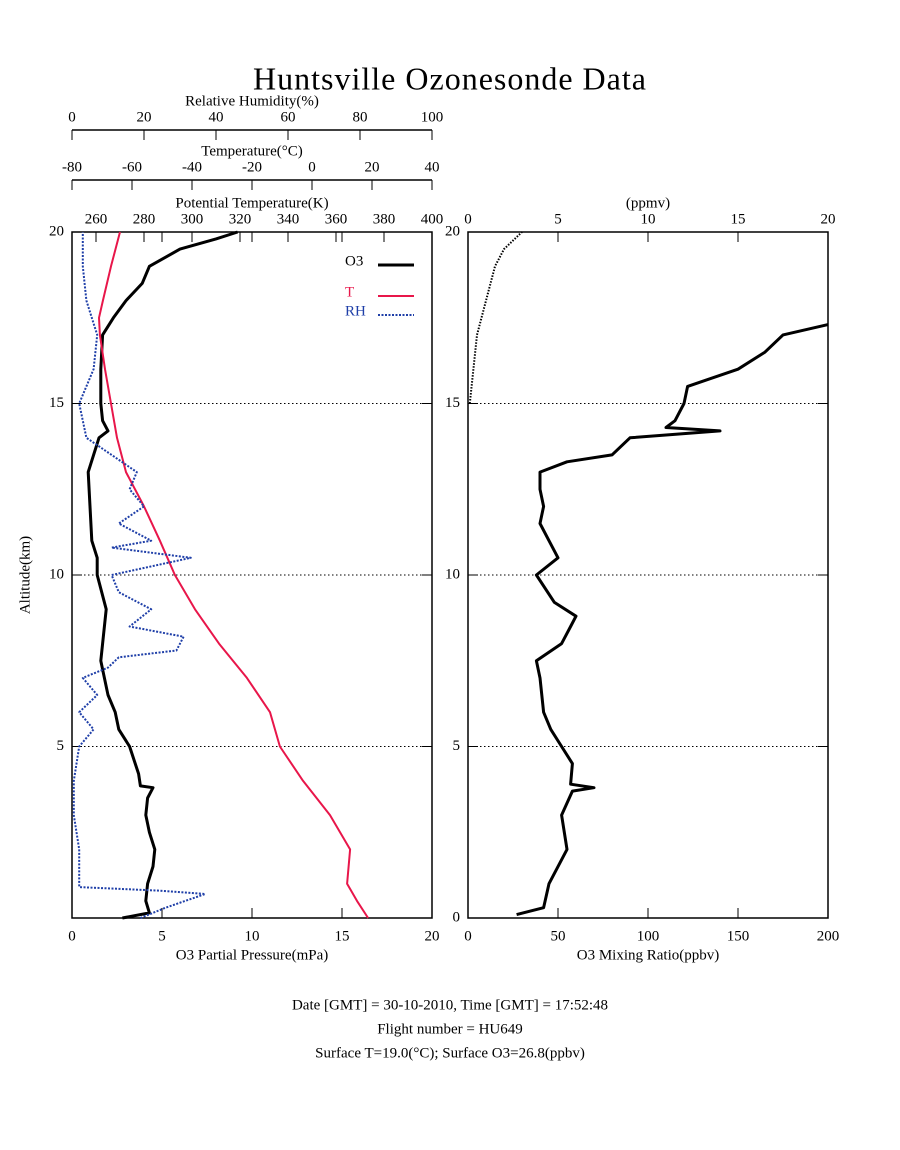 This screenshot has height=1150, width=900. Describe the element at coordinates (648, 203) in the screenshot. I see `x-axis-label: (ppmv)` at that location.